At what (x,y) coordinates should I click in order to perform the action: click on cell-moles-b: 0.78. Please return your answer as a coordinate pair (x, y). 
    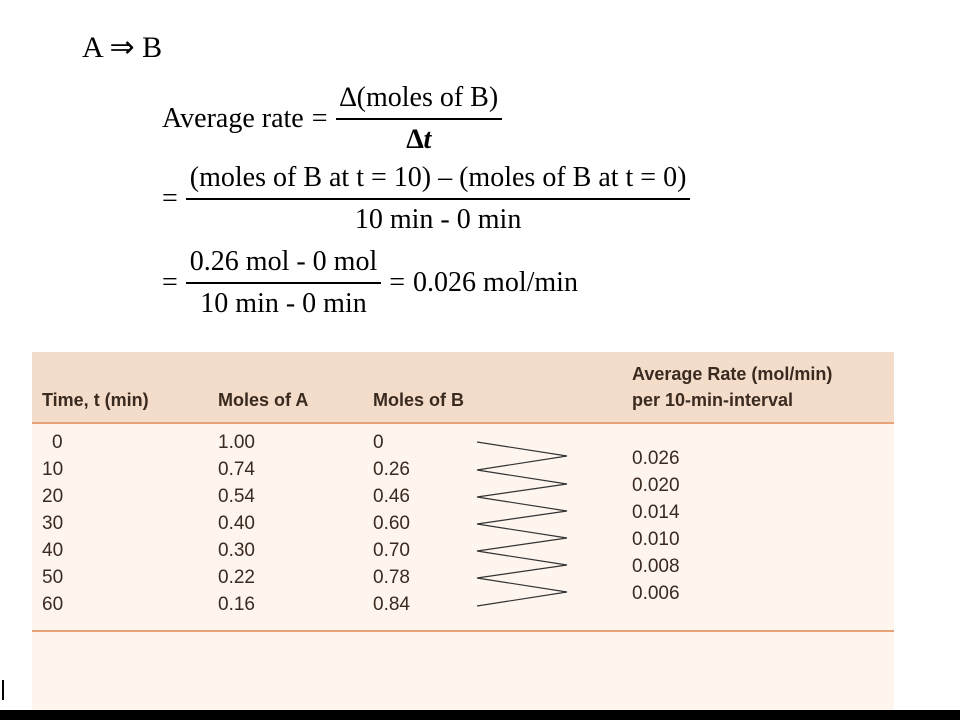
    Looking at the image, I should click on (391, 577).